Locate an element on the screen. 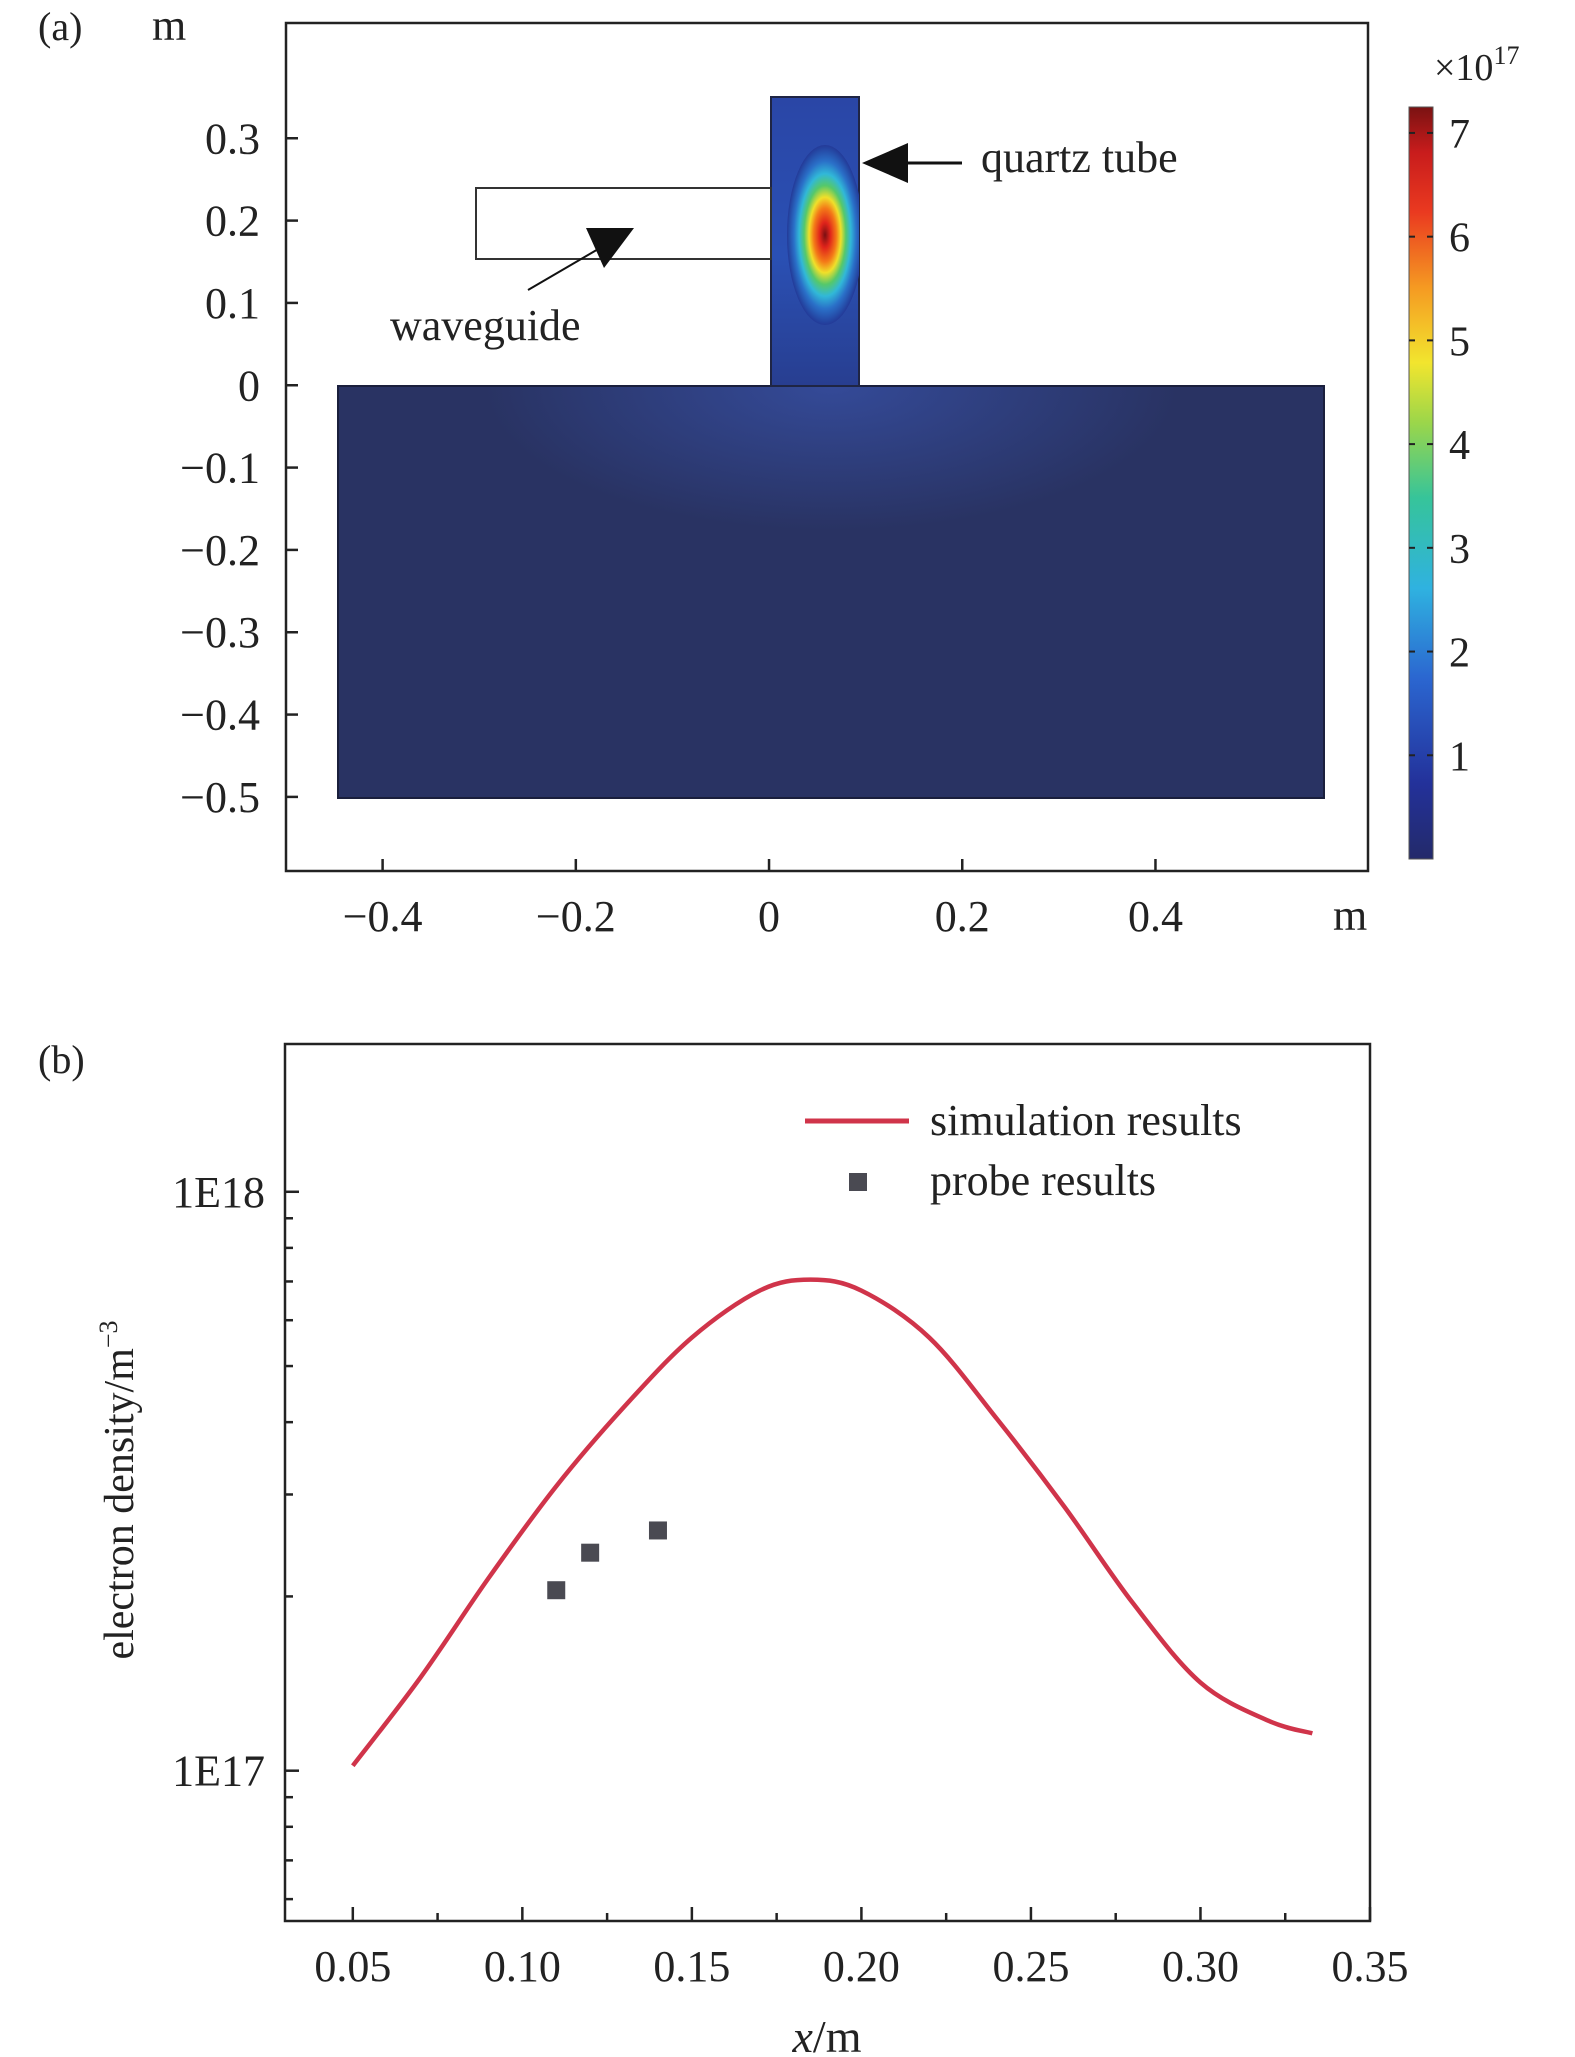 The image size is (1575, 2057). panel-b-x-ticks: 0.05 0.10 0.15 0.20 0.25 0.30 0.35 is located at coordinates (861, 1949).